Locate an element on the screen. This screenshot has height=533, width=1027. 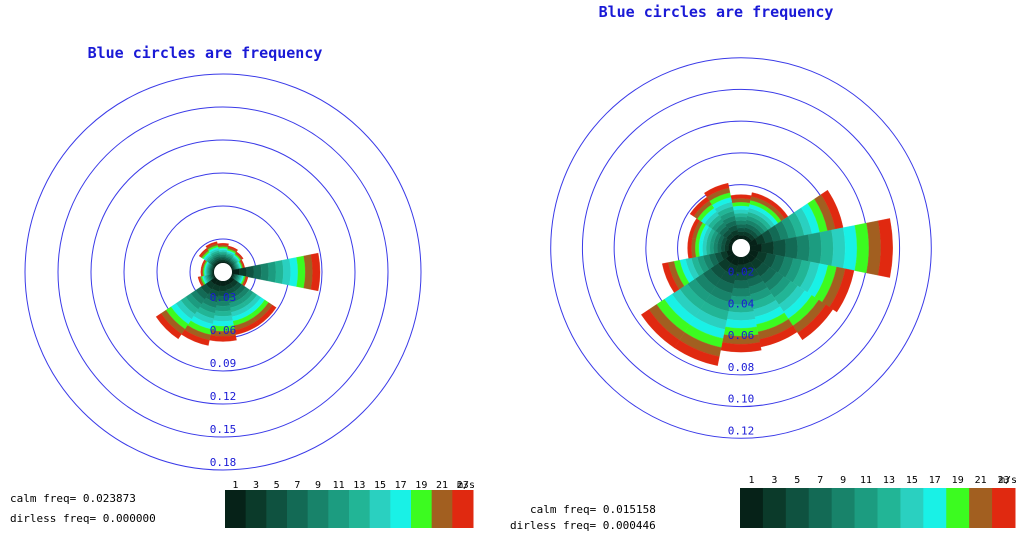
scale-tick-label: 21 is located at coordinates (442, 485).